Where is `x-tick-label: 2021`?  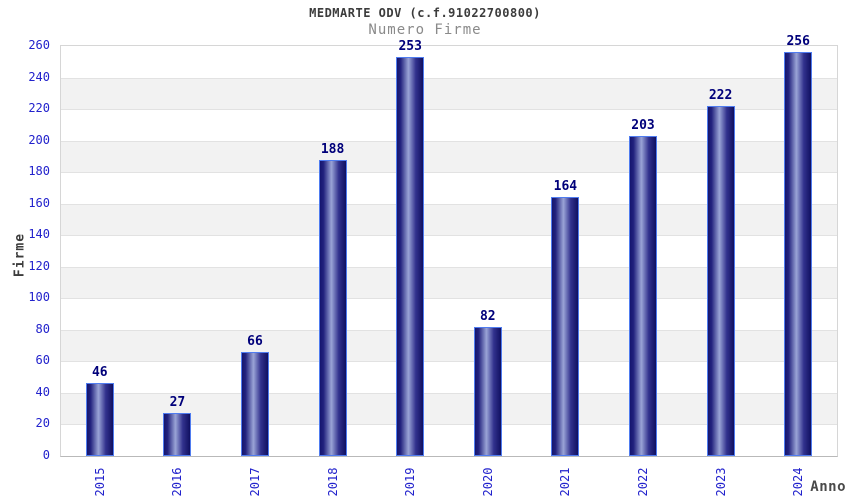
x-tick-label: 2021 is located at coordinates (576, 482).